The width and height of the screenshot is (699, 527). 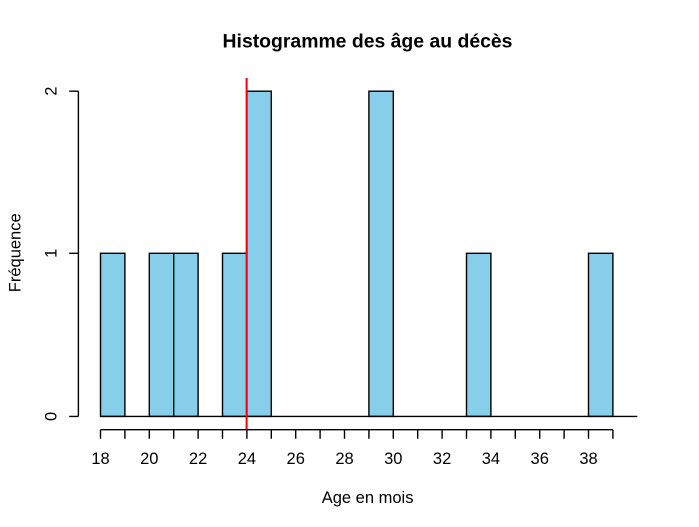 I want to click on svg-text: 30, so click(x=393, y=459).